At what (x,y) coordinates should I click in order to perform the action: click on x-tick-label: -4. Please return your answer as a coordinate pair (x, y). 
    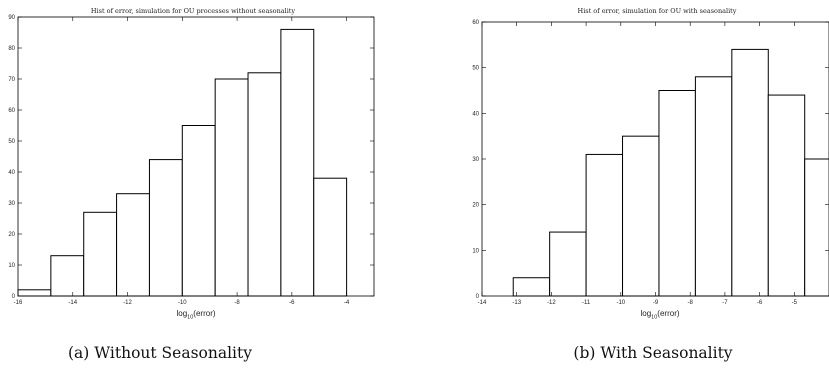
    Looking at the image, I should click on (347, 303).